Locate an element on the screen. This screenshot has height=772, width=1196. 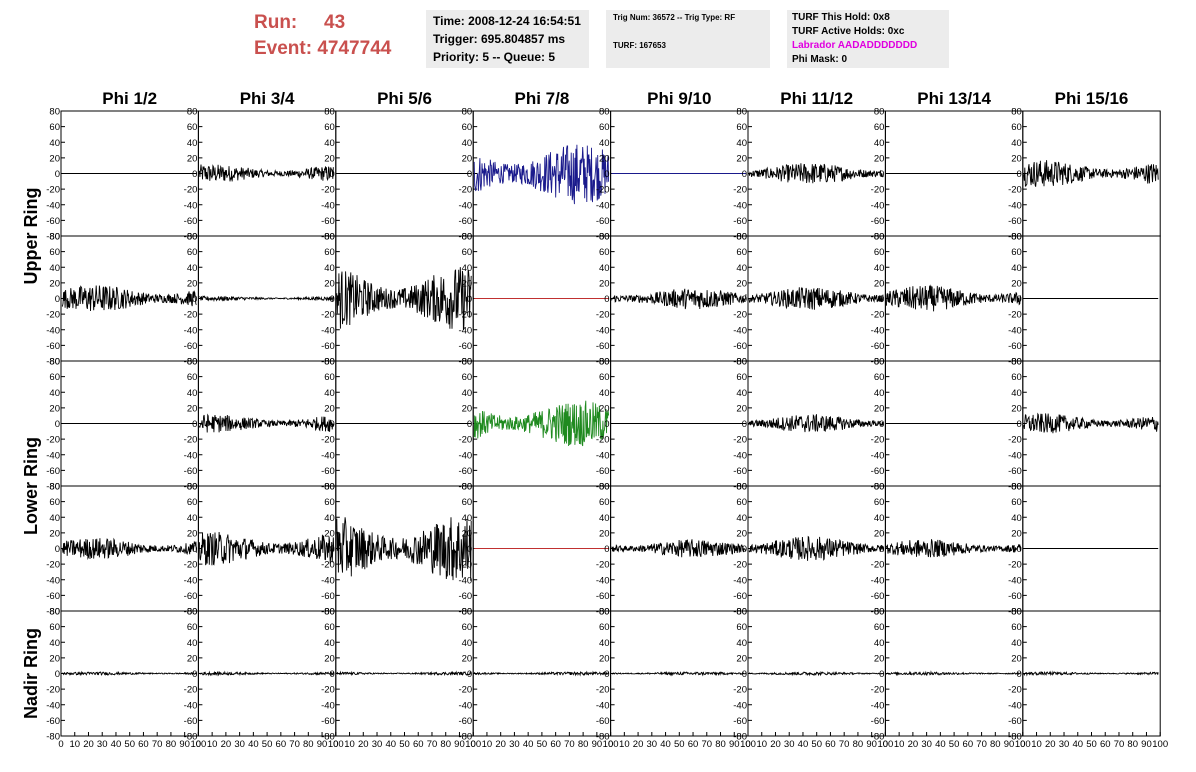
x-tick-label: 30 is located at coordinates (789, 744).